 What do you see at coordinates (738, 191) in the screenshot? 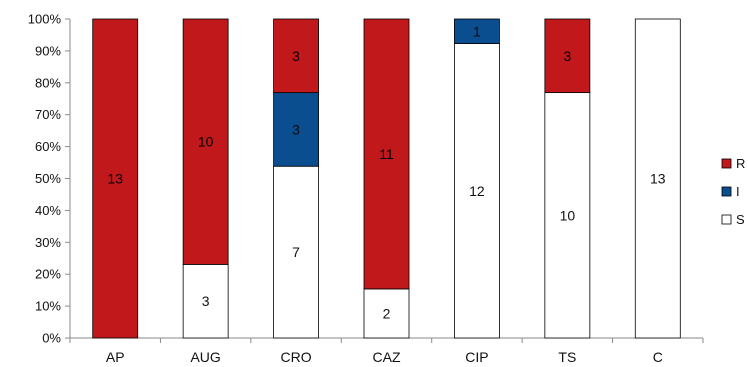
I see `legend-label-i: I` at bounding box center [738, 191].